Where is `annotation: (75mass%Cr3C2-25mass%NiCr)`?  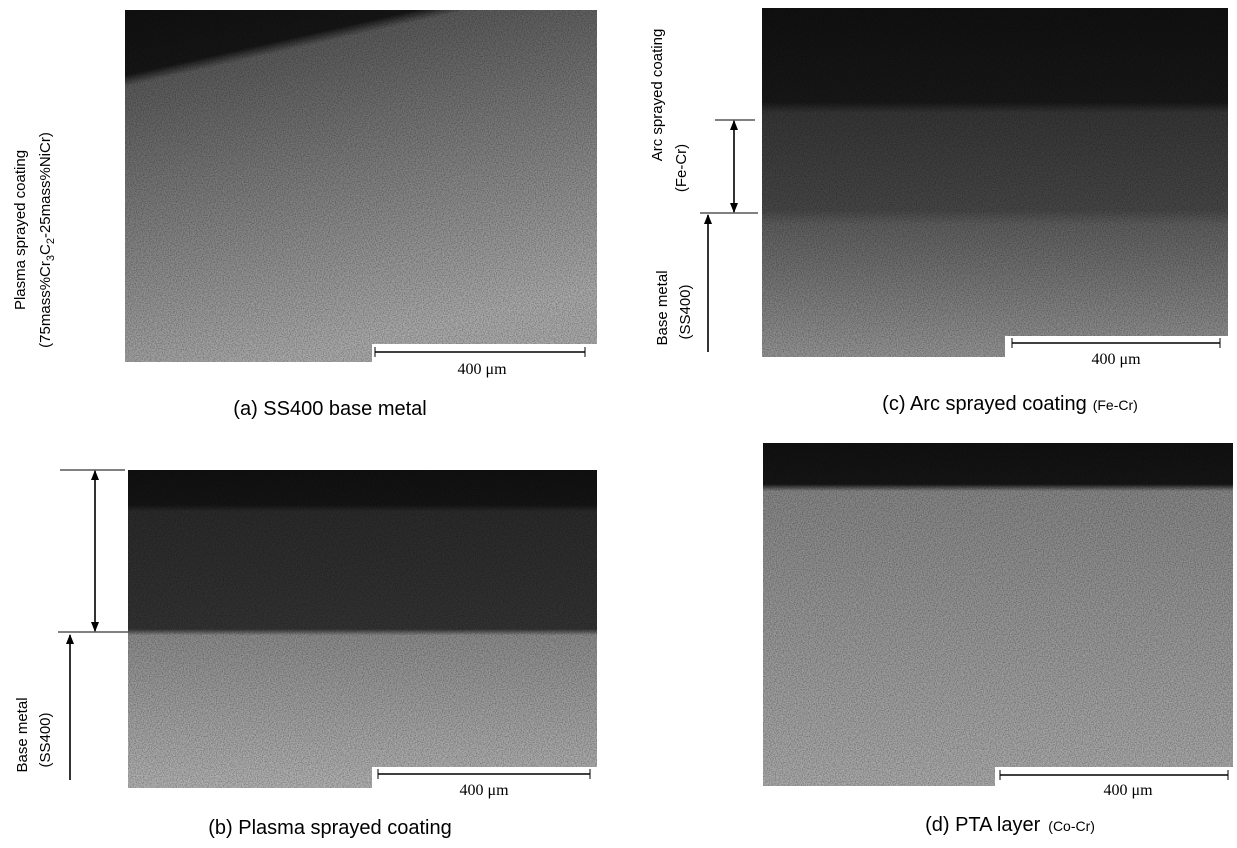 annotation: (75mass%Cr3C2-25mass%NiCr) is located at coordinates (47, 240).